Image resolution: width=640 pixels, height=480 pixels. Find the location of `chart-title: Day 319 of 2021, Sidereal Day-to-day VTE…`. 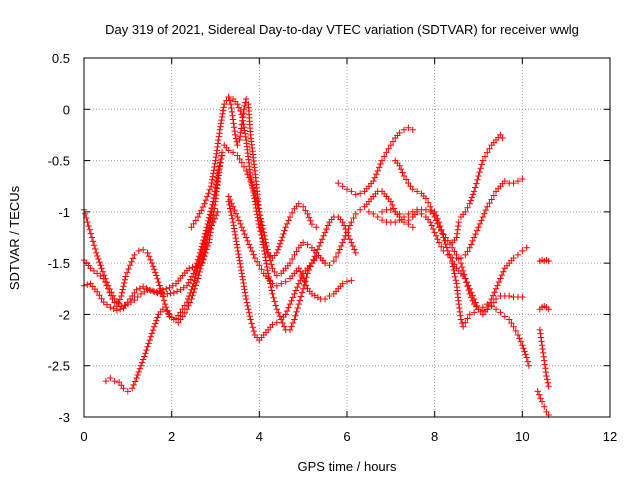

chart-title: Day 319 of 2021, Sidereal Day-to-day VTE… is located at coordinates (342, 29).